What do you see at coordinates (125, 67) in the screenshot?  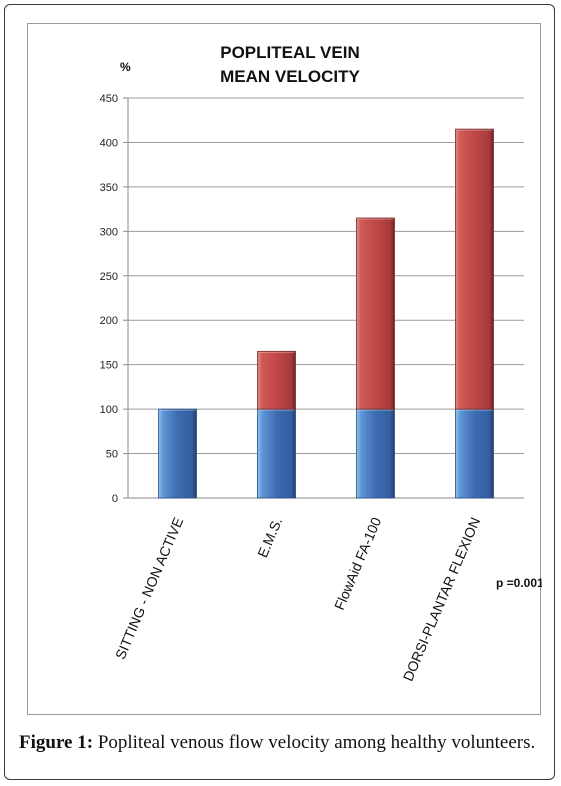 I see `y-axis-label: %` at bounding box center [125, 67].